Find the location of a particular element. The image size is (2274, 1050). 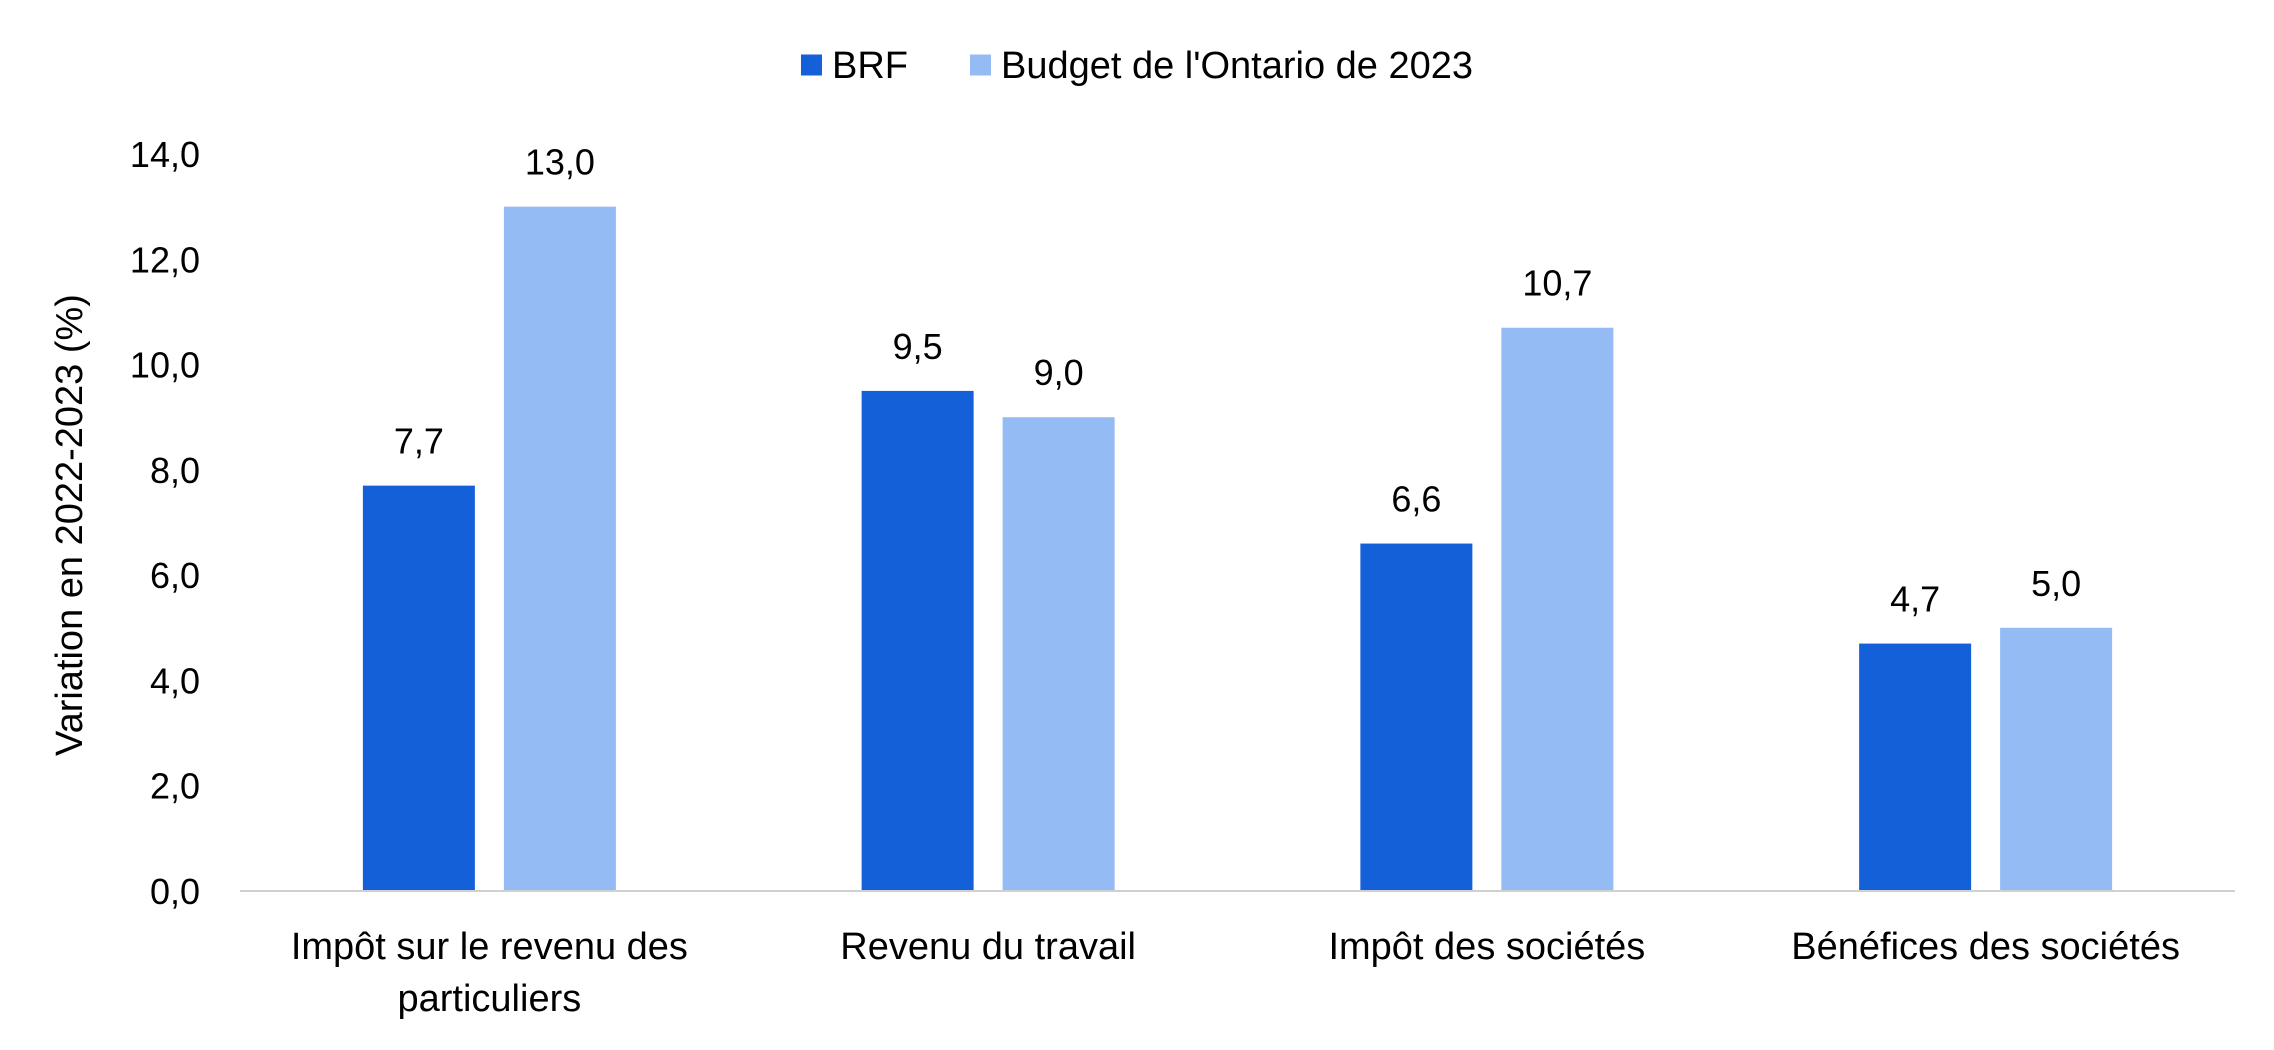

y-tick-label: 0,0 is located at coordinates (175, 891).